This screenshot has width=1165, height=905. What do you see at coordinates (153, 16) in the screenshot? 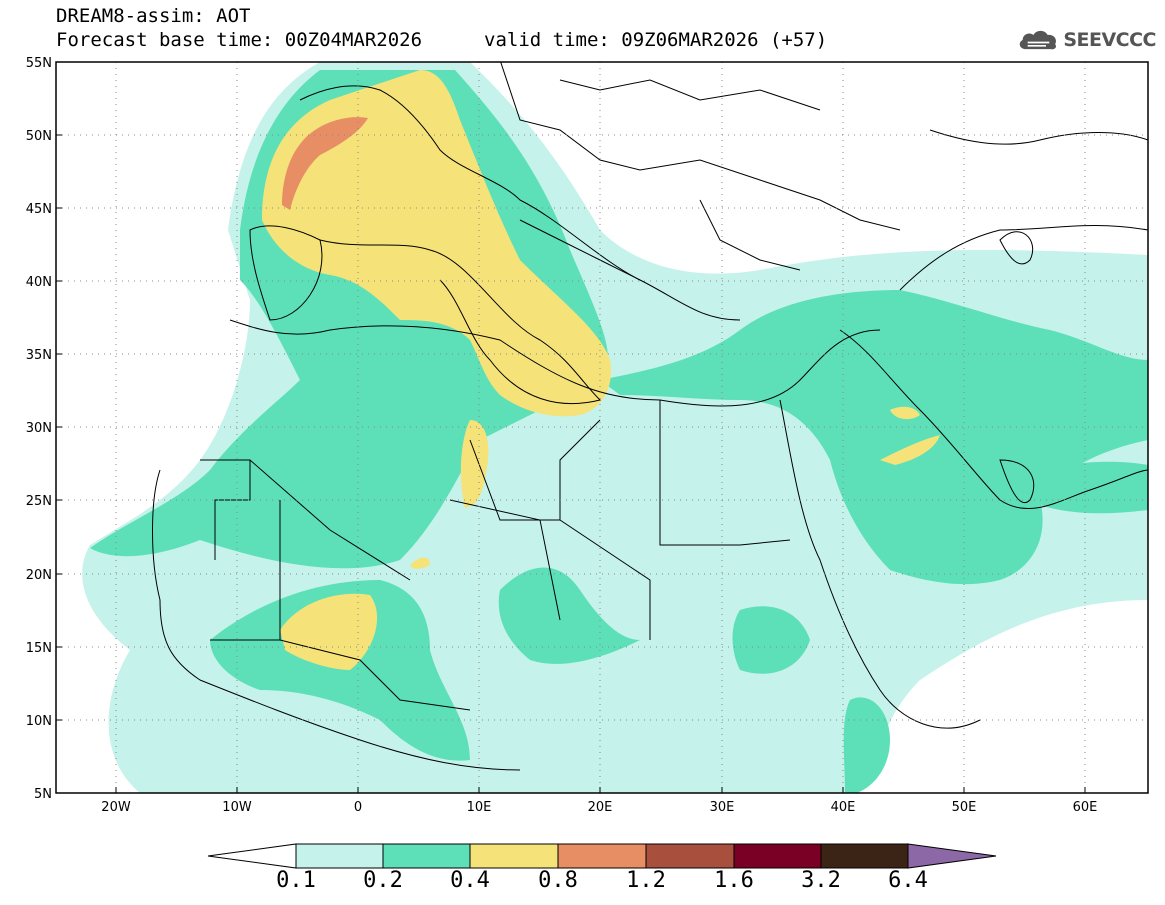
I see `model-title: DREAM8-assim: AOT` at bounding box center [153, 16].